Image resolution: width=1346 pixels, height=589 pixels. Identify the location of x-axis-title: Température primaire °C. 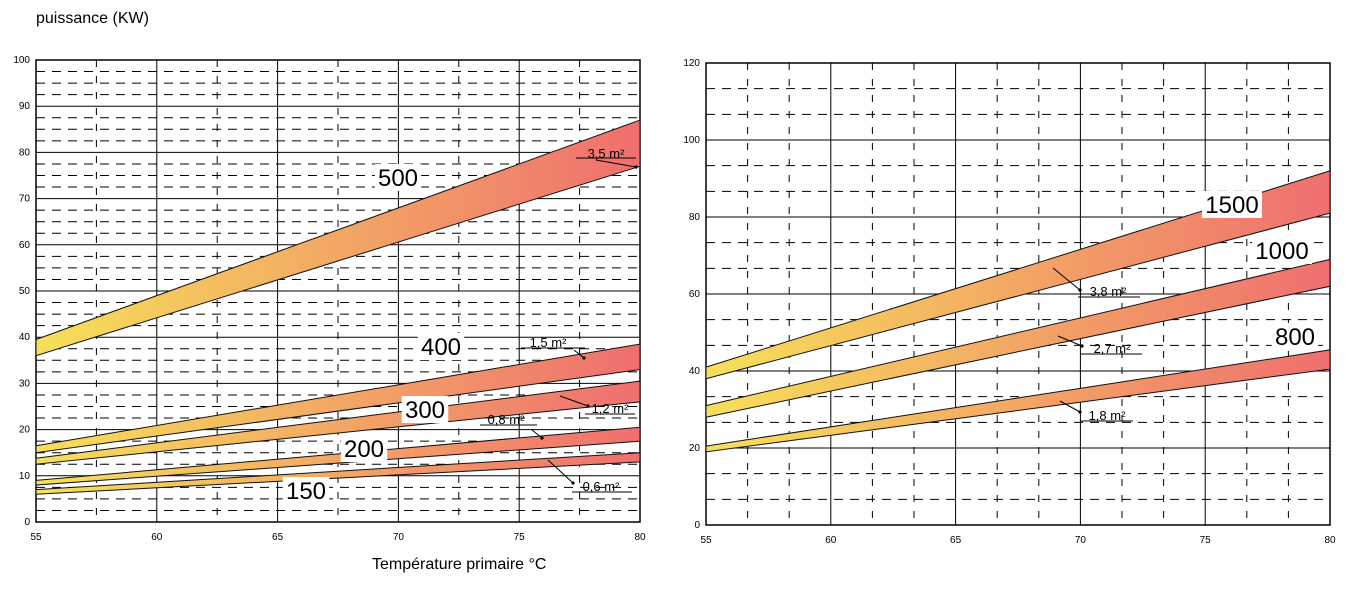
(459, 564).